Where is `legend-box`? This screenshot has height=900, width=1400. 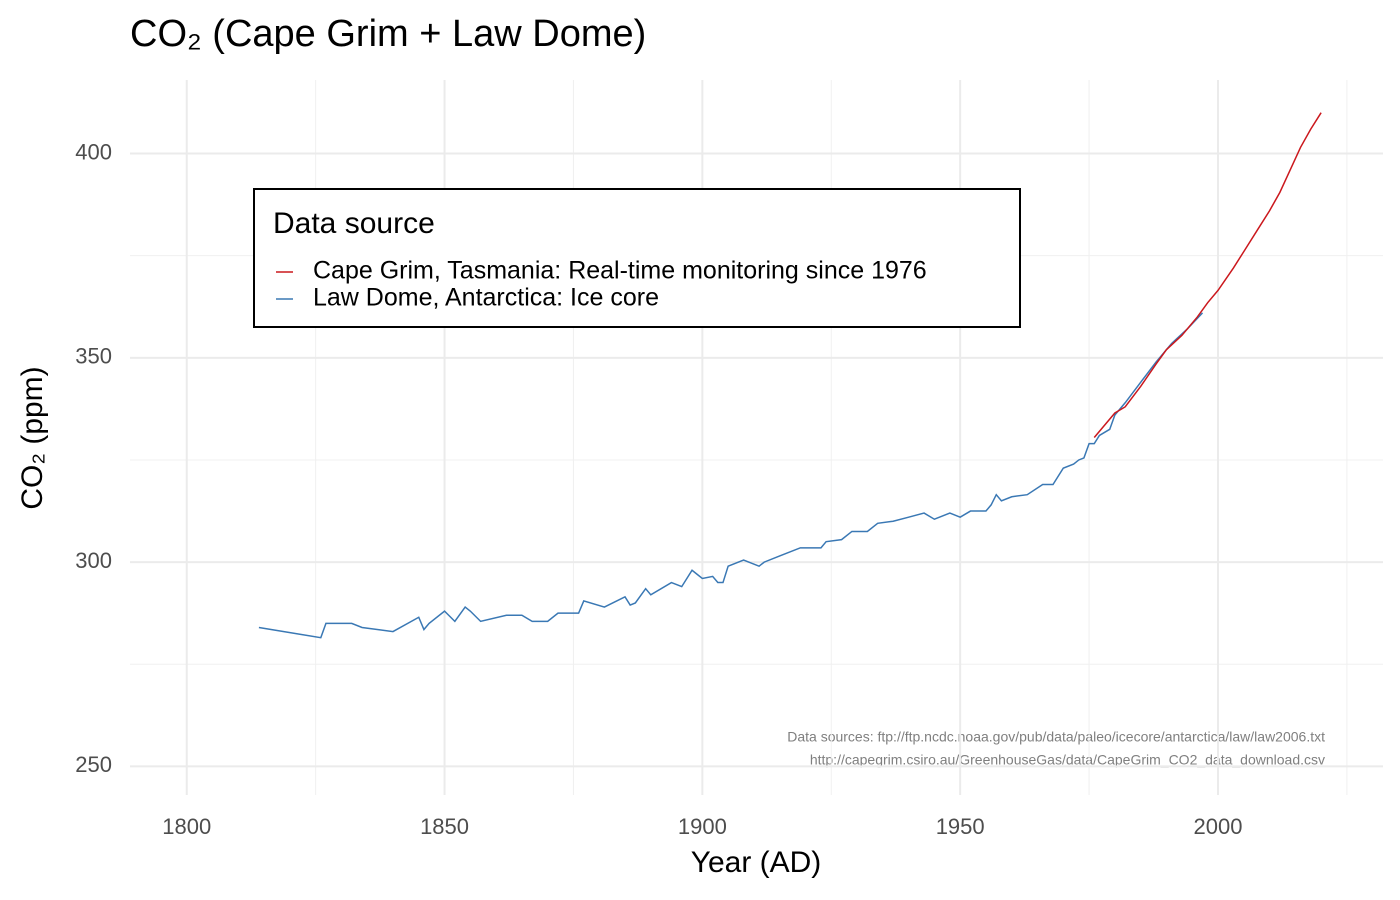 legend-box is located at coordinates (637, 258).